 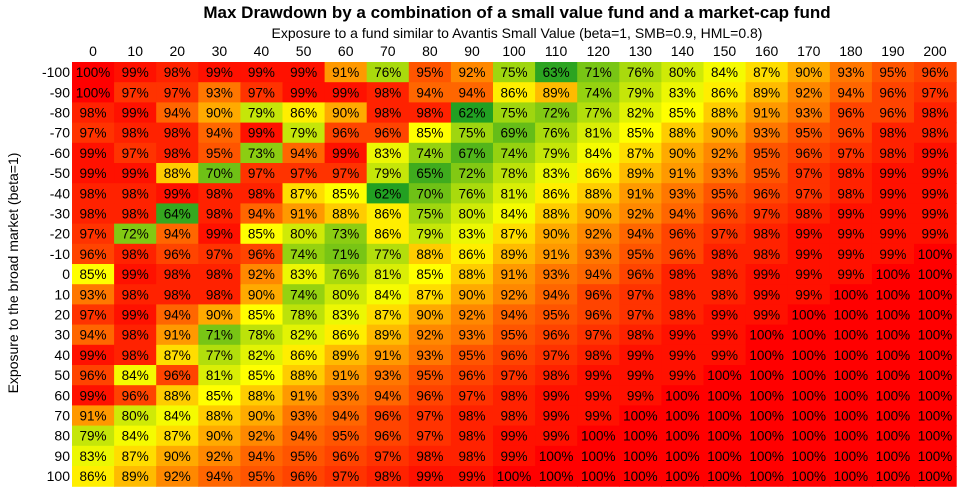 What do you see at coordinates (62, 456) in the screenshot?
I see `y-tick-label: 90` at bounding box center [62, 456].